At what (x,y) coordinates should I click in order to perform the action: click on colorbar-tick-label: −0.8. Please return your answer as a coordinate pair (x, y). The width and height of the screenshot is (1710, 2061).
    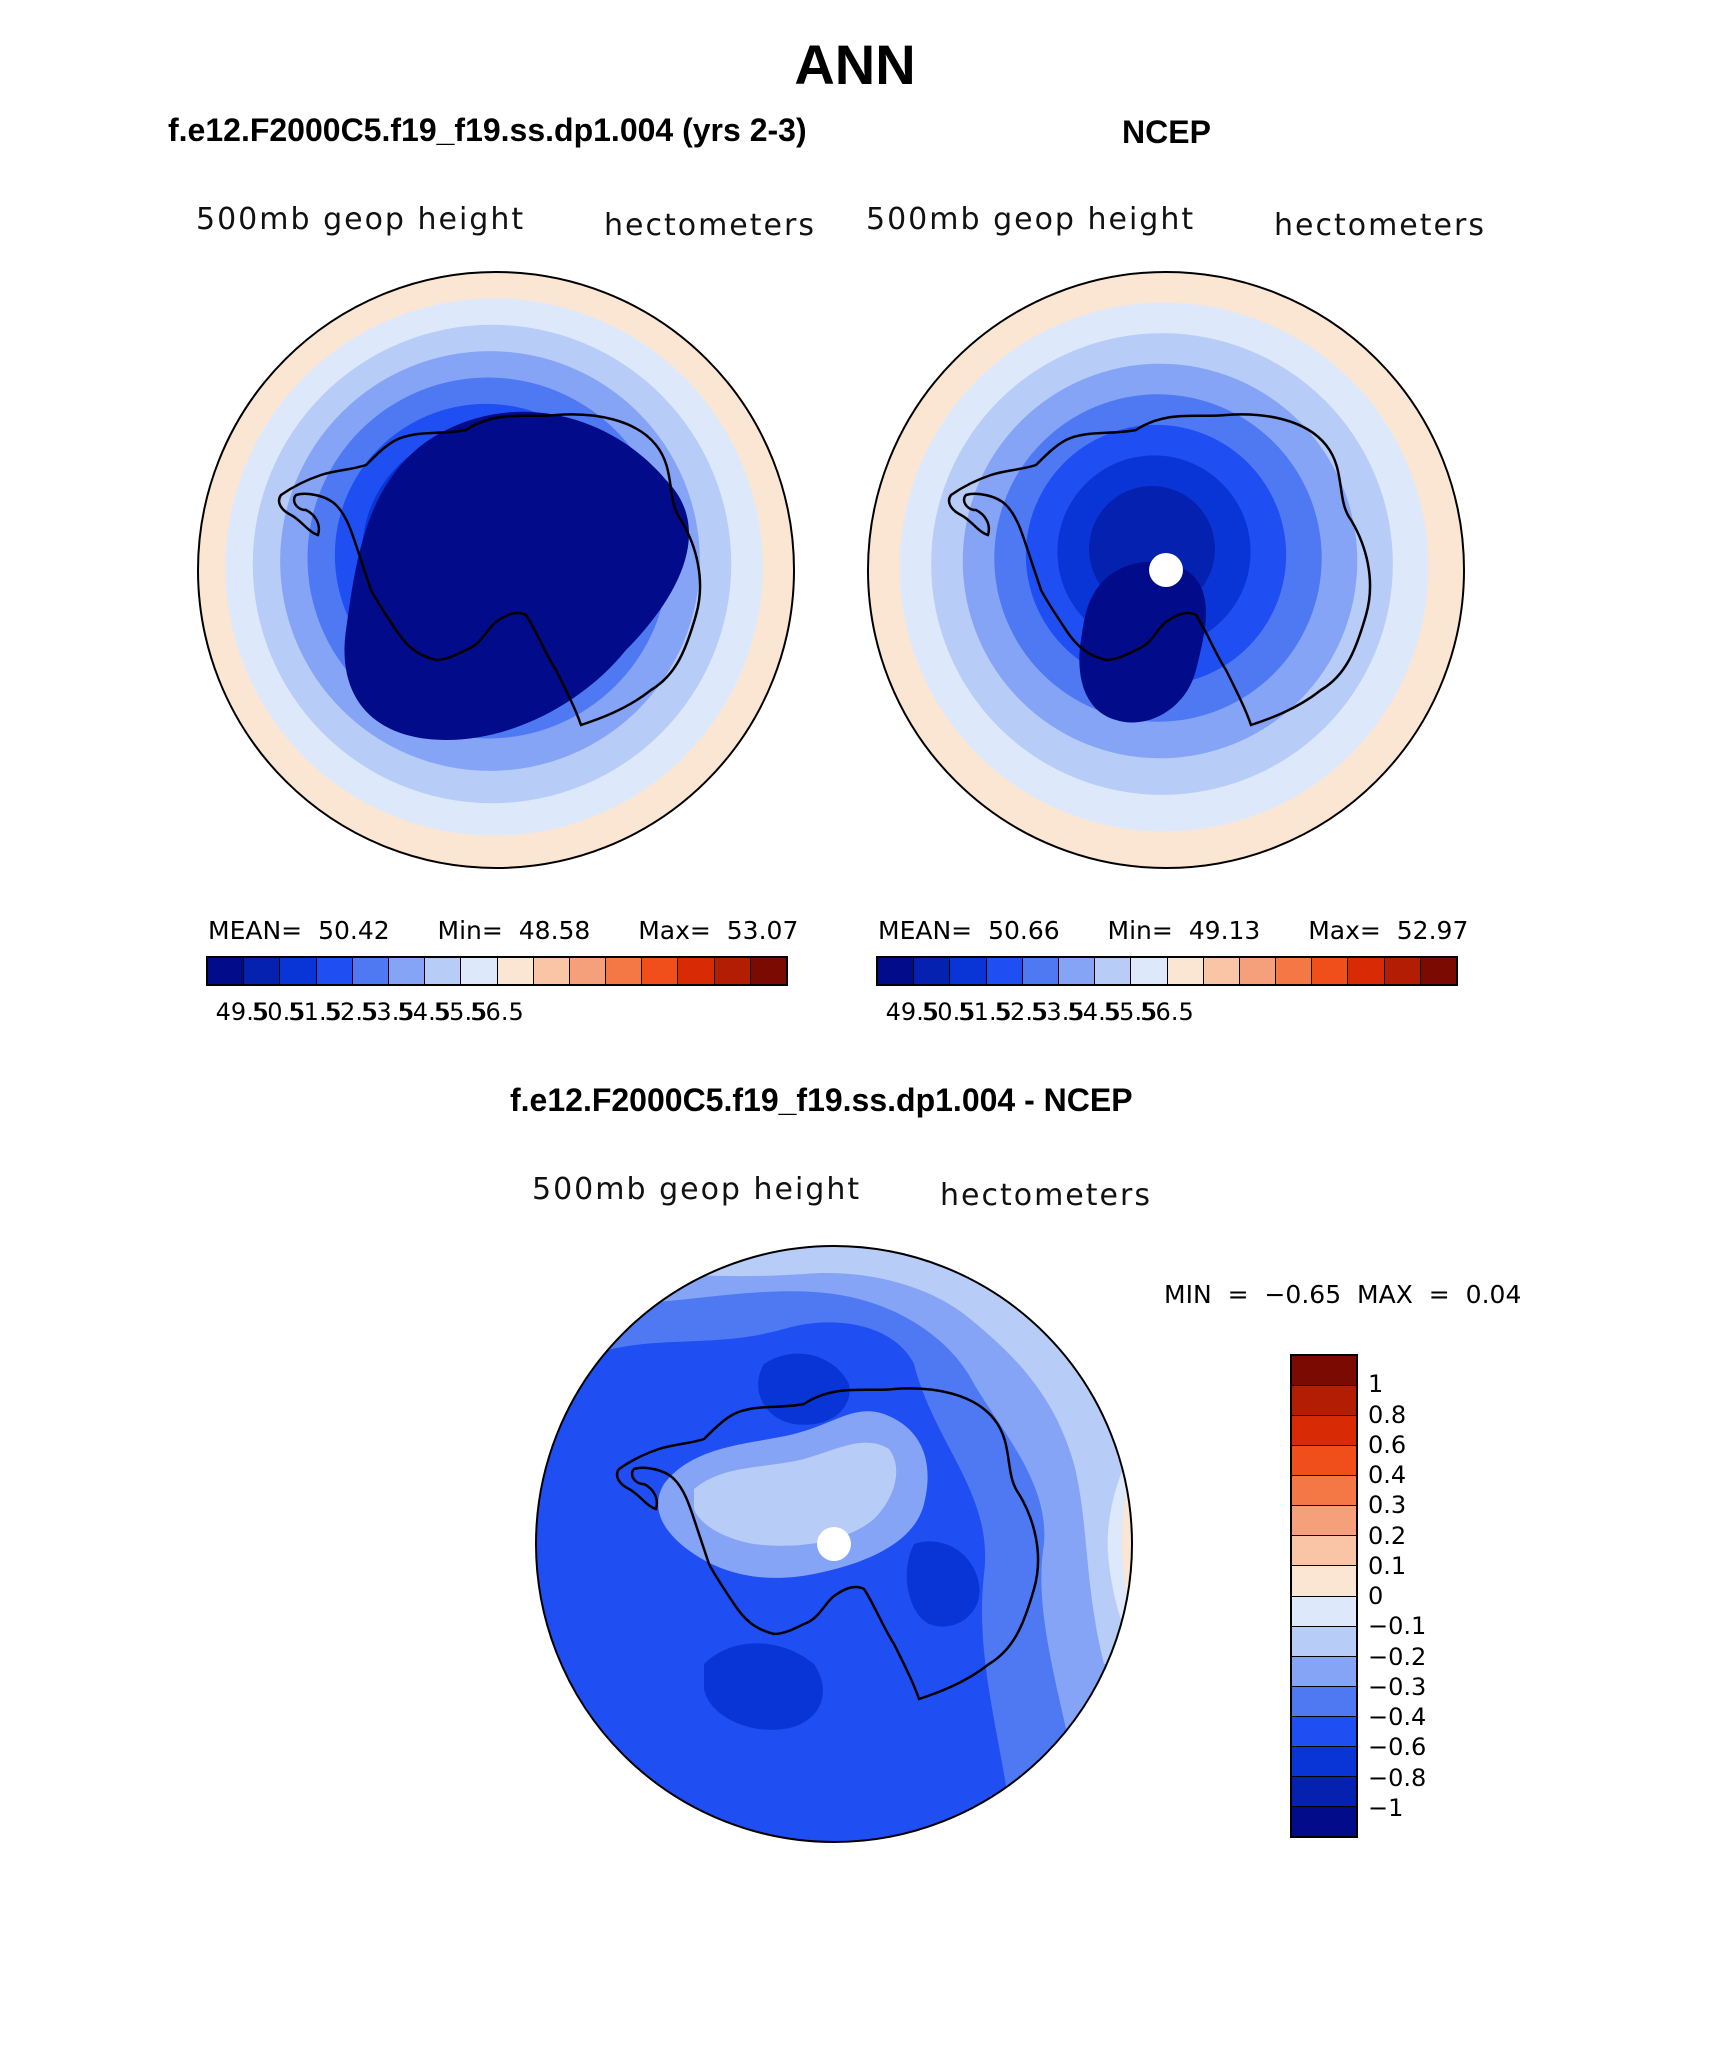
    Looking at the image, I should click on (1397, 1777).